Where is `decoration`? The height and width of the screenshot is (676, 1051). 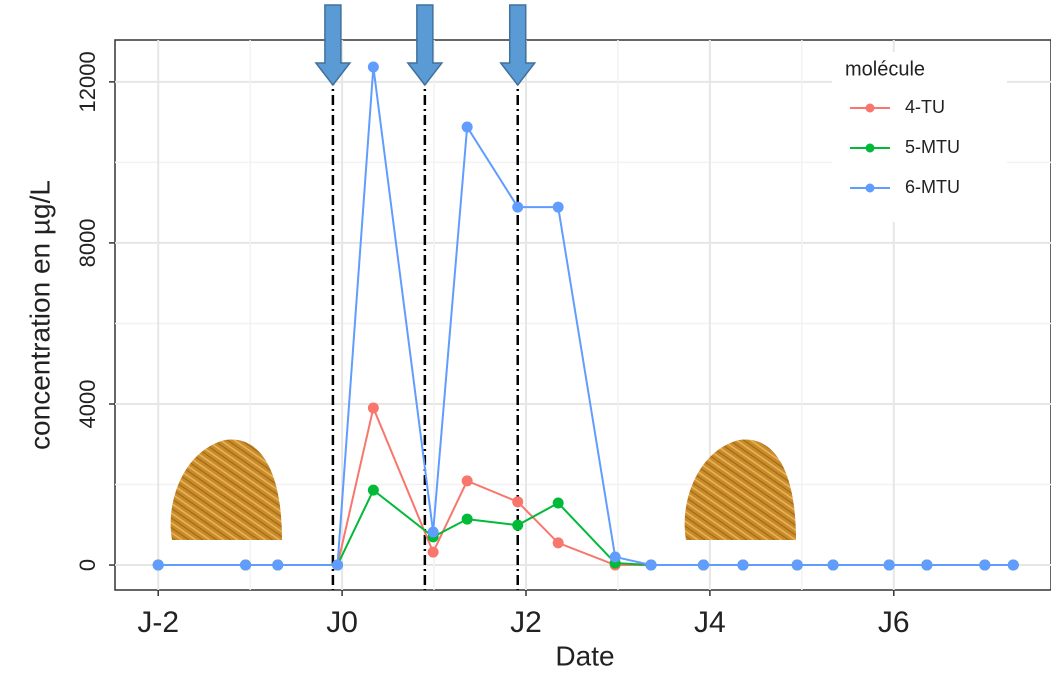
decoration is located at coordinates (483, 489).